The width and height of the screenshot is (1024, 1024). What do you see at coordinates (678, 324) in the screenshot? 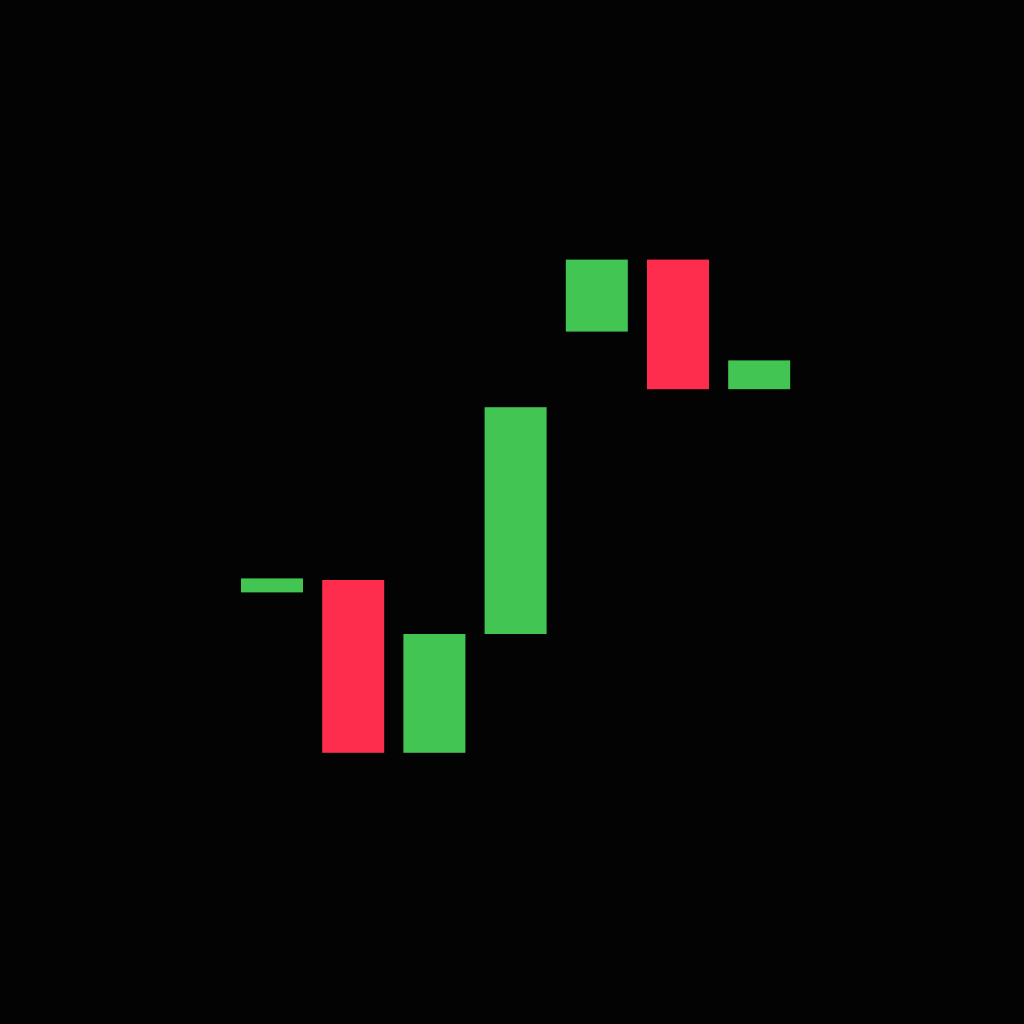
I see `waterfall-bar-6-down` at bounding box center [678, 324].